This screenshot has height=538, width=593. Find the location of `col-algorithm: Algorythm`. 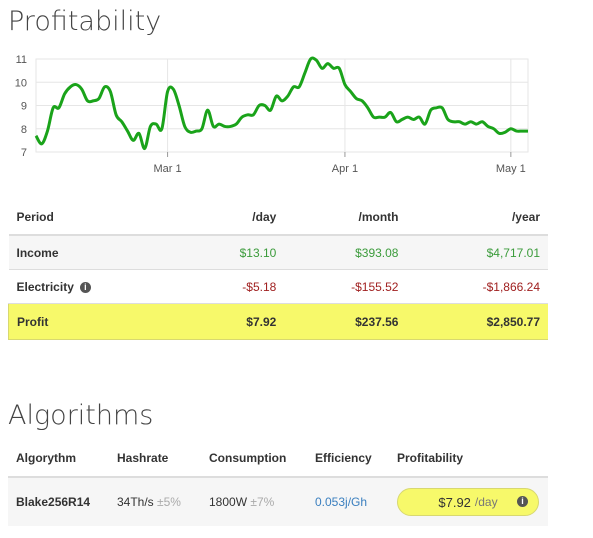

col-algorithm: Algorythm is located at coordinates (58, 459).